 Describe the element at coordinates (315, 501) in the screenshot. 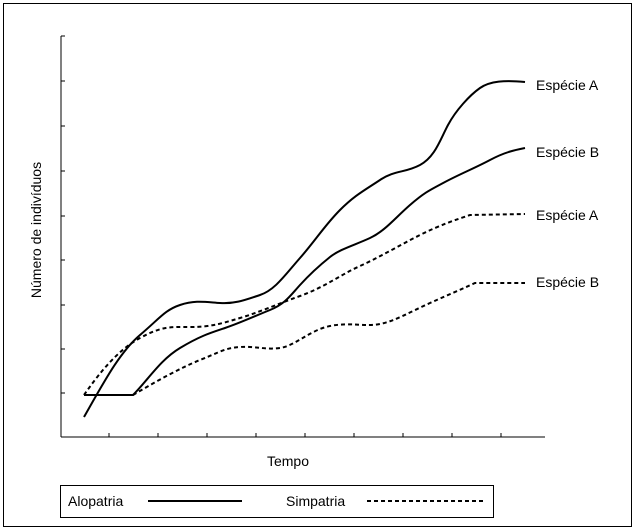

I see `legend-label-simpatria: Simpatria` at that location.